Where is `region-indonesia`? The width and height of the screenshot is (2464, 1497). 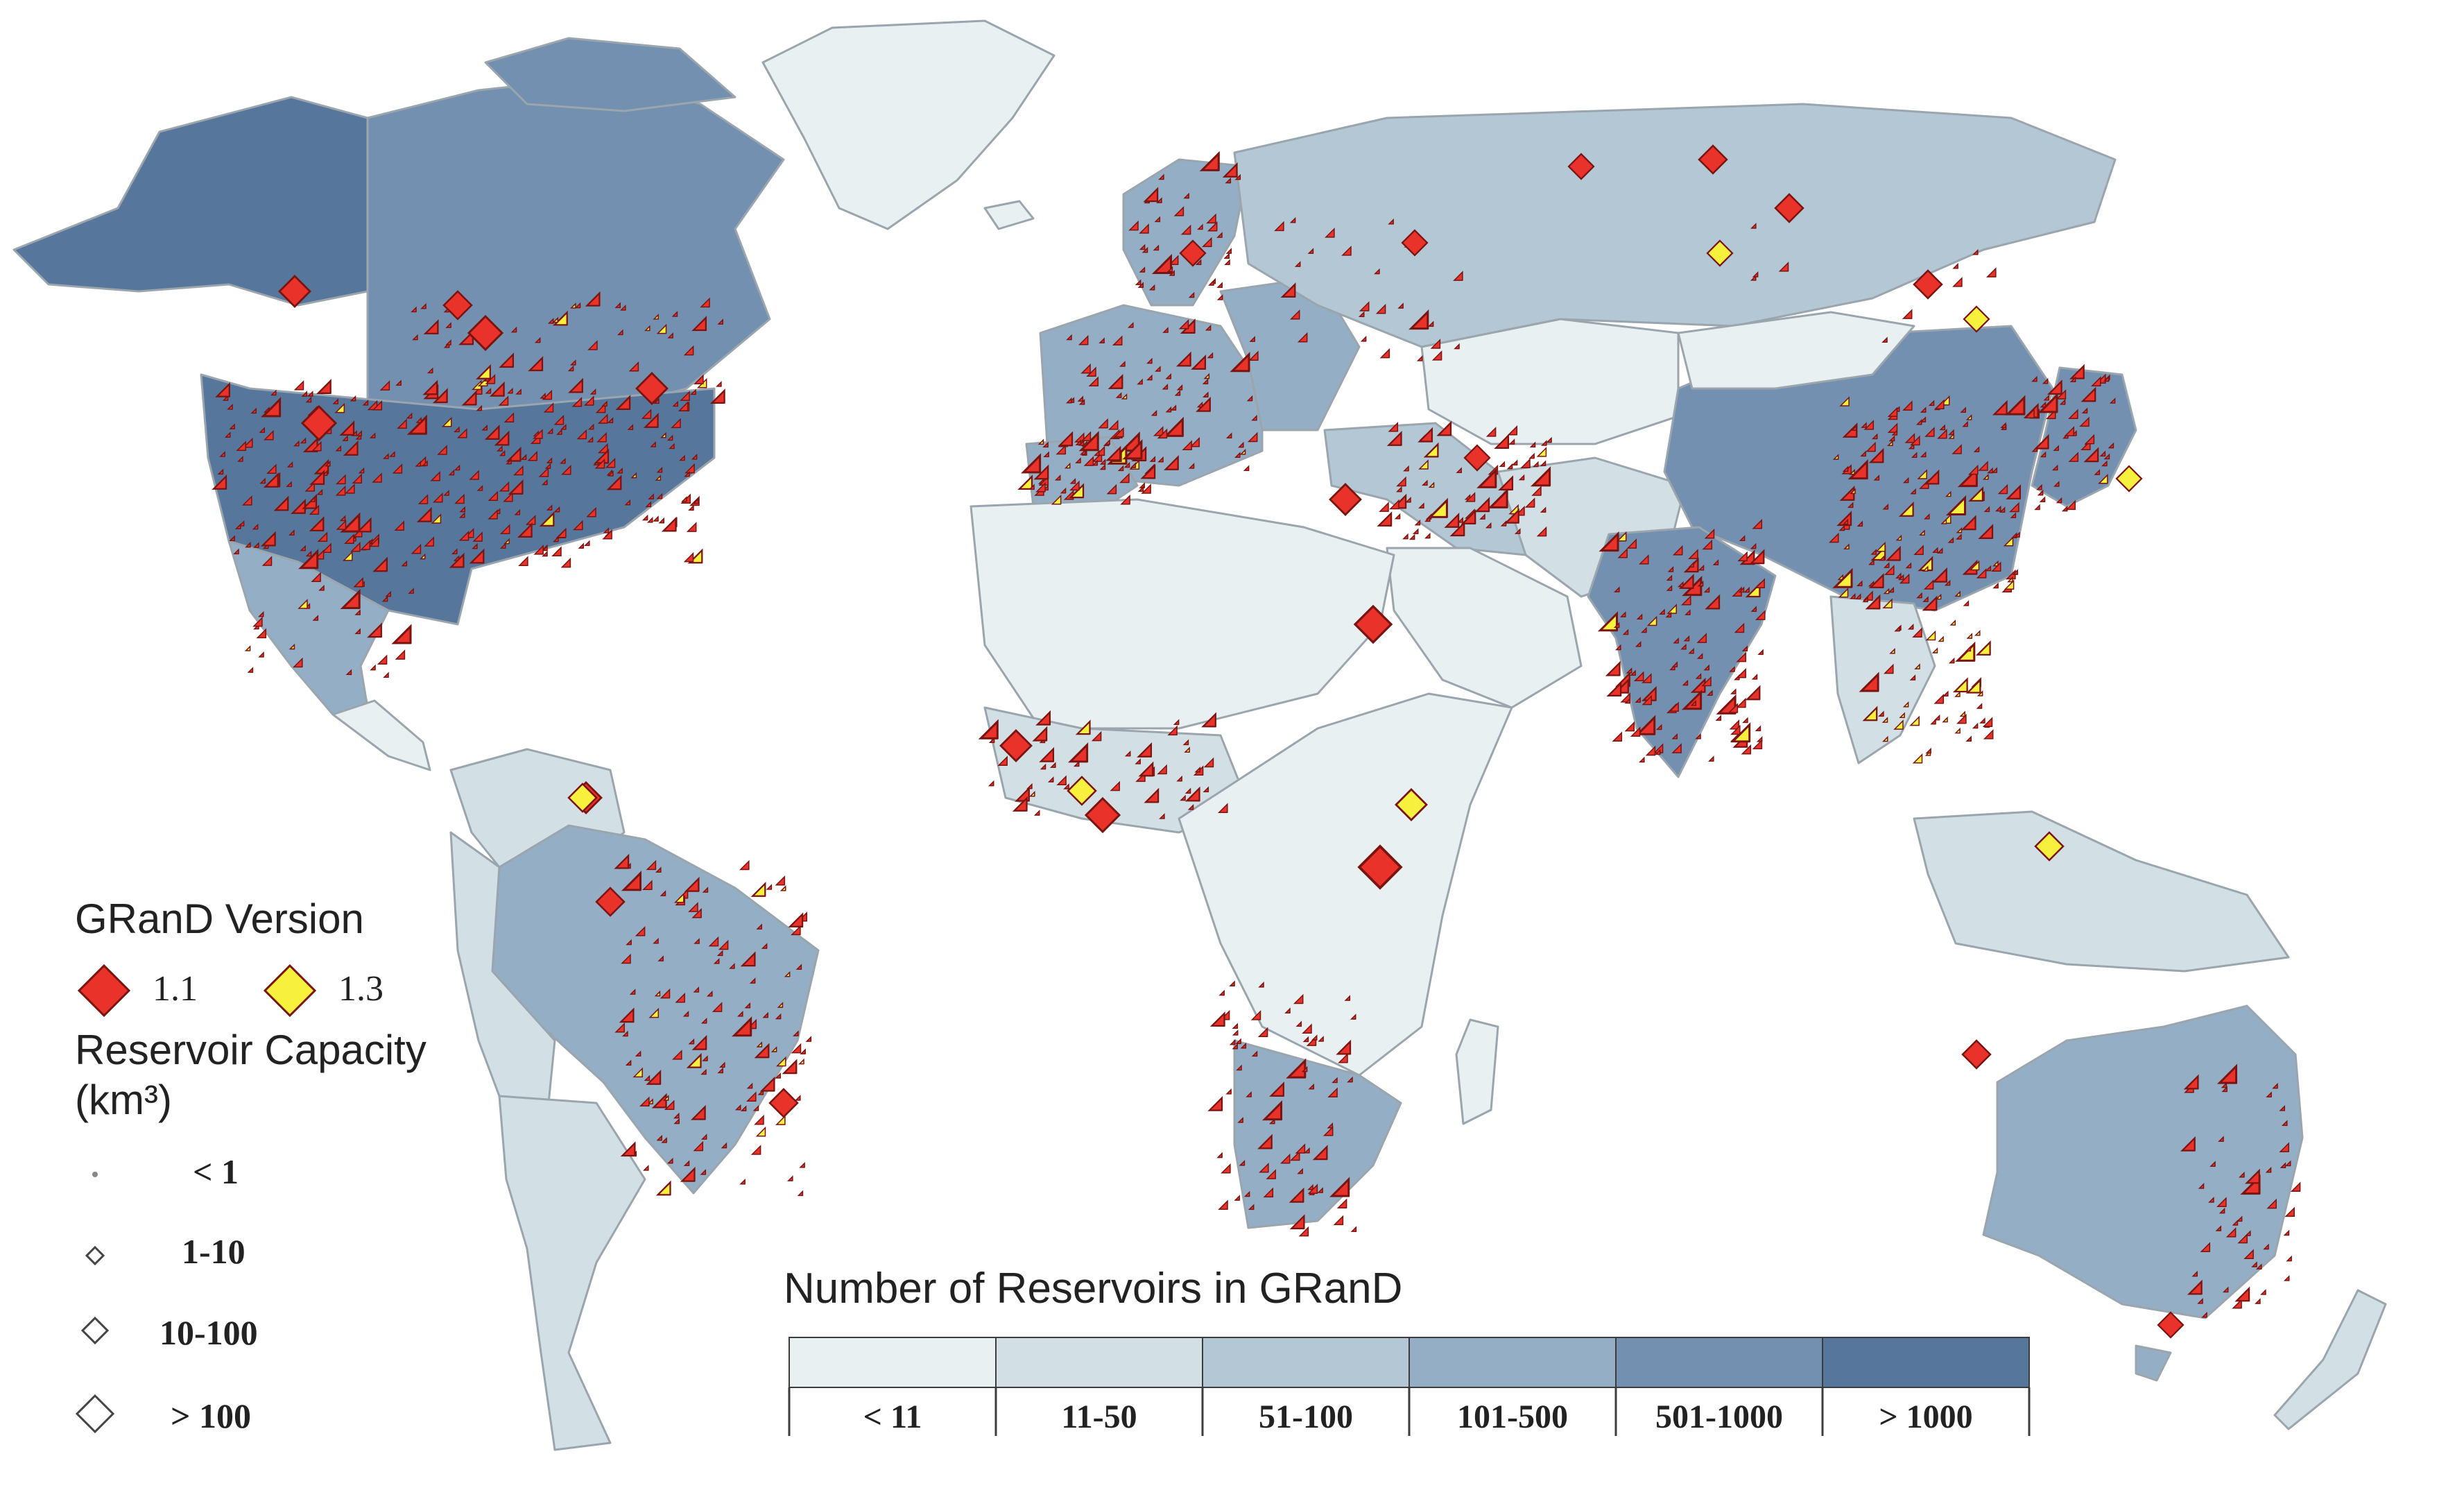 region-indonesia is located at coordinates (2101, 892).